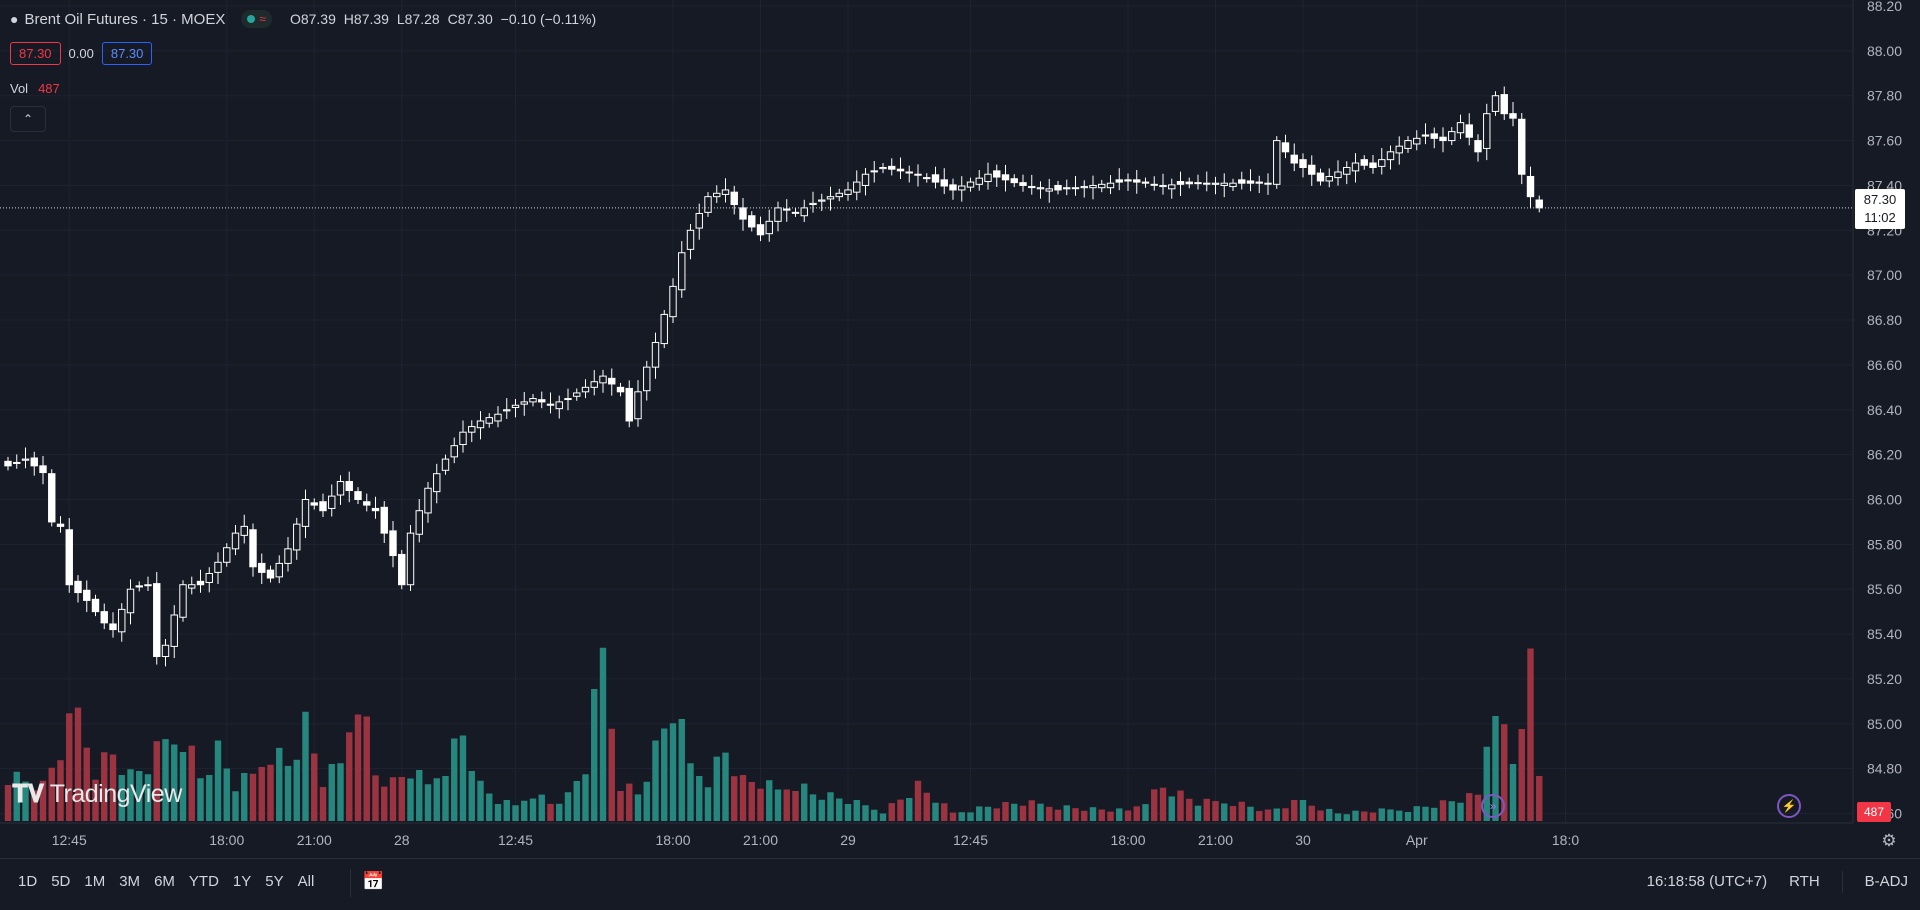 The image size is (1920, 910). Describe the element at coordinates (1880, 199) in the screenshot. I see `last-price-value: 87.30` at that location.